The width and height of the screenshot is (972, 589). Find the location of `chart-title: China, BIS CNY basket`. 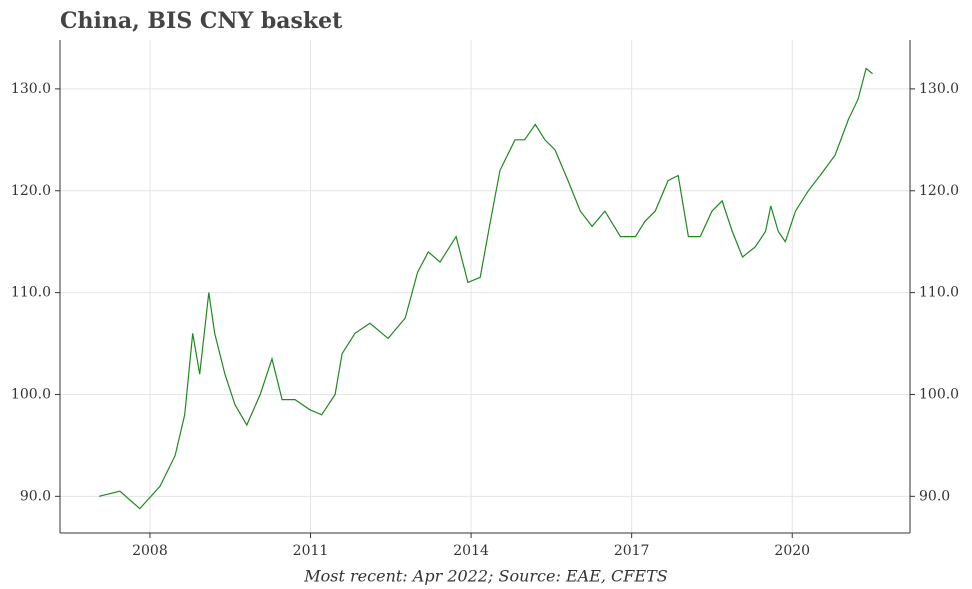

chart-title: China, BIS CNY basket is located at coordinates (201, 21).